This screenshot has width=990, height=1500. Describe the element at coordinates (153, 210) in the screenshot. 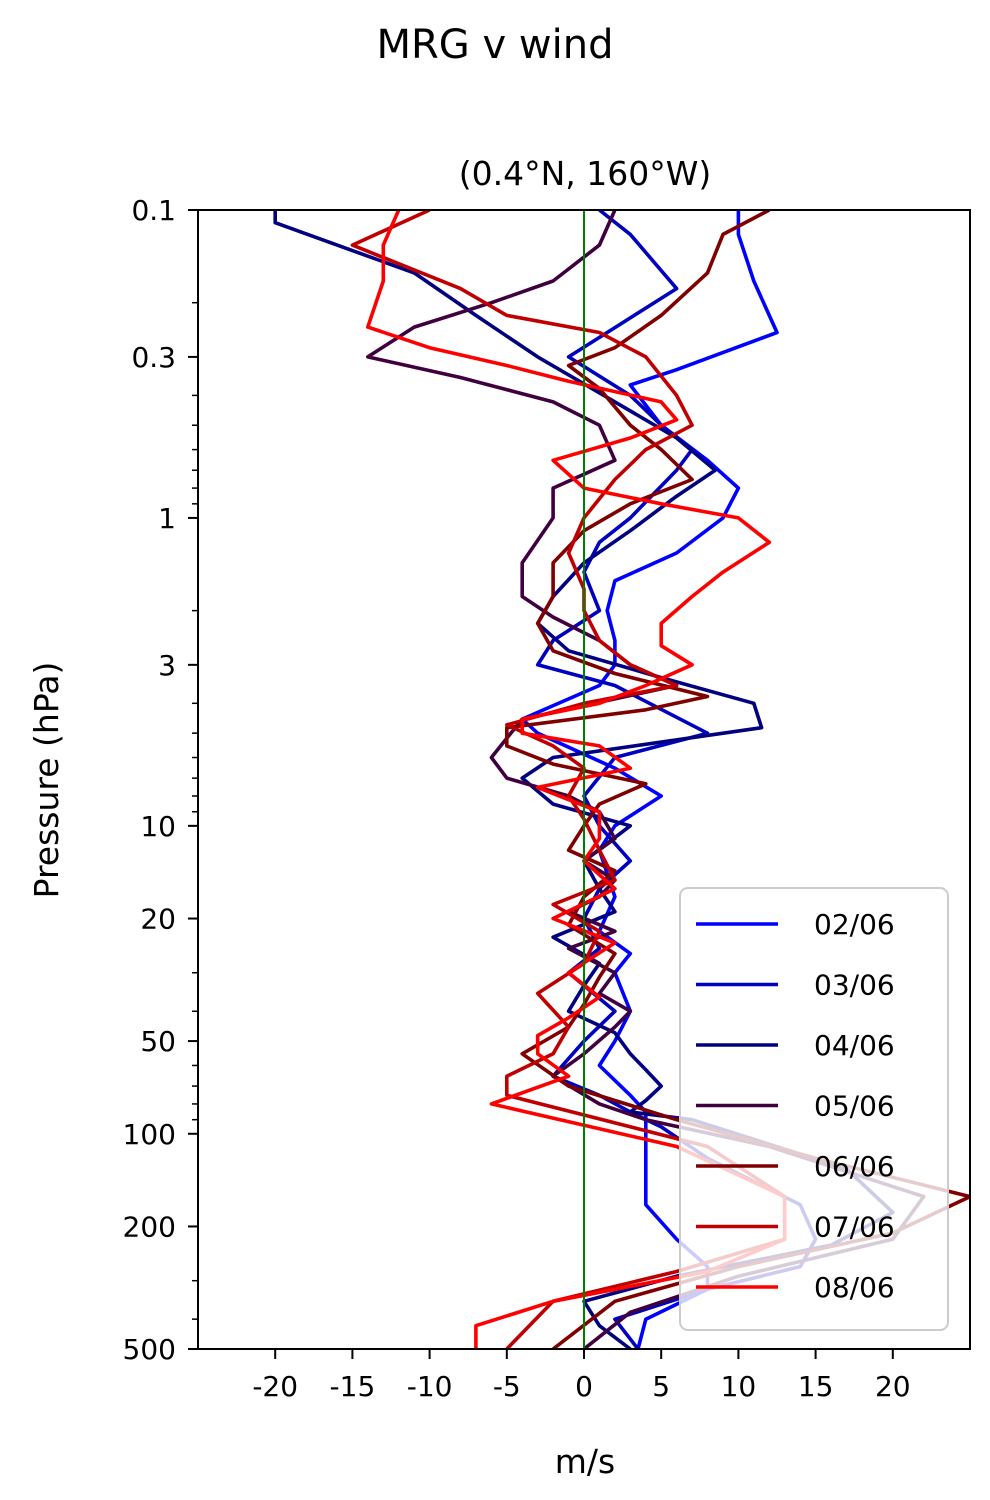

I see `y-tick-label: 0.1` at that location.